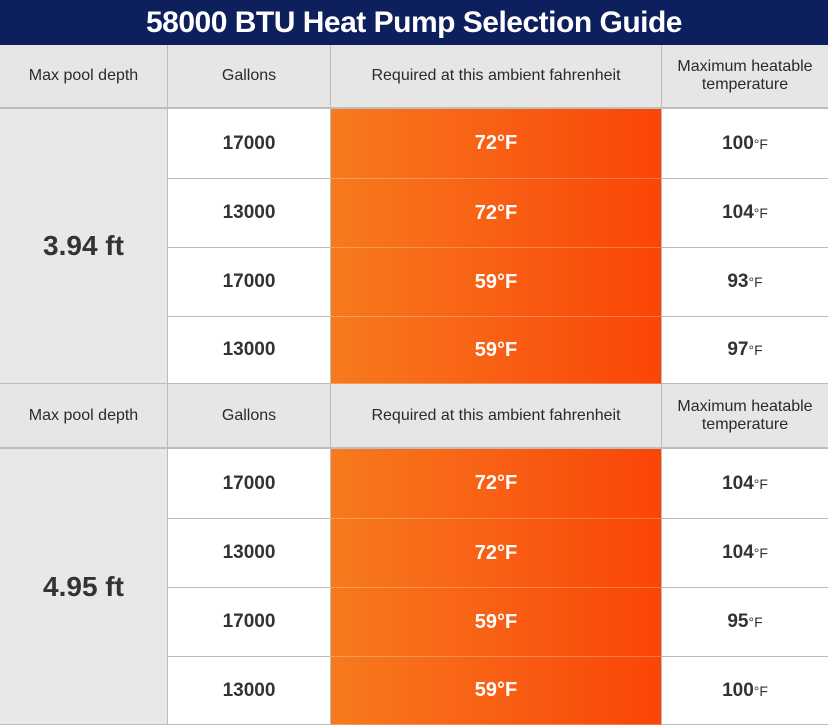 Image resolution: width=828 pixels, height=725 pixels. I want to click on max-temp-cell: 97 °F, so click(745, 350).